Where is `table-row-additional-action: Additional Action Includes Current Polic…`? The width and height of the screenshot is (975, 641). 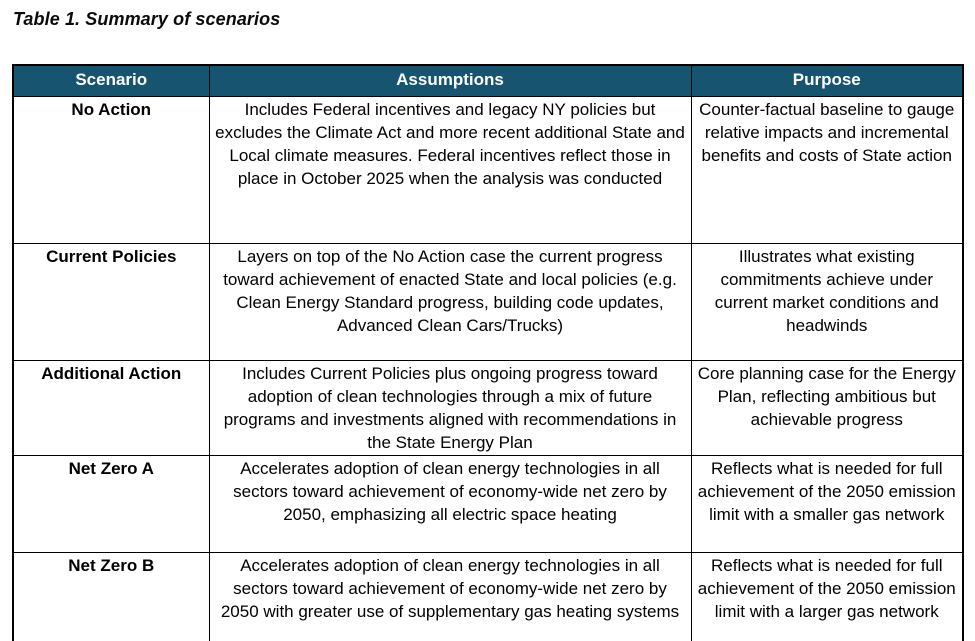
table-row-additional-action: Additional Action Includes Current Polic… is located at coordinates (488, 408).